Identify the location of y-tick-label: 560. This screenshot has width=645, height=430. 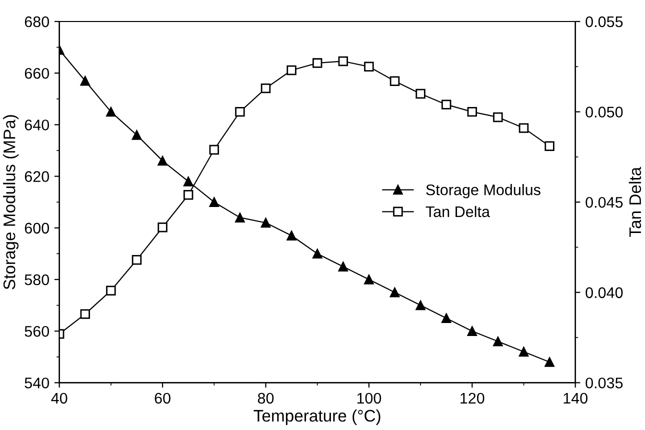
(37, 331).